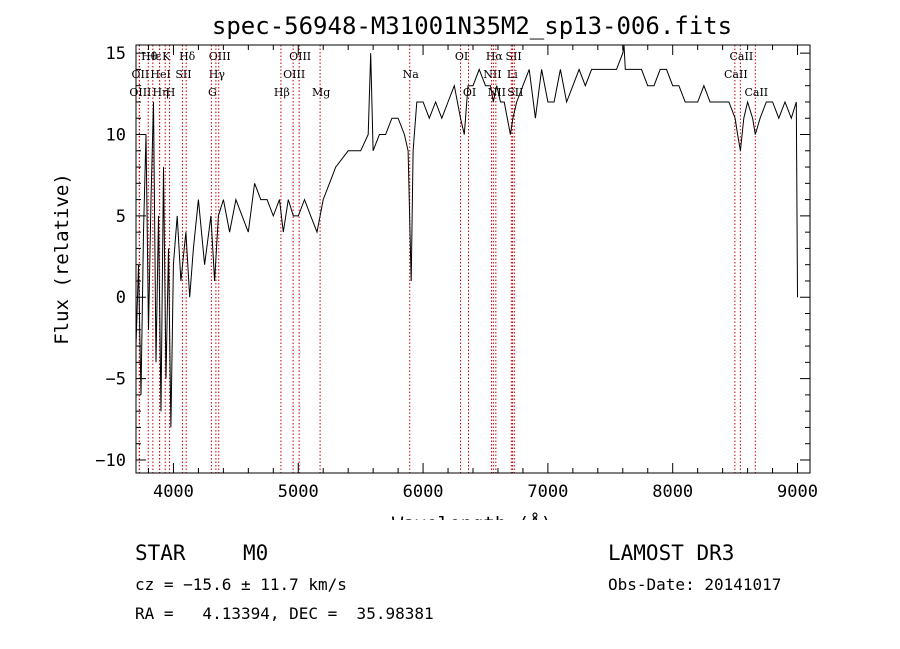 This screenshot has width=900, height=649. I want to click on line-marker-label: Hη, so click(160, 92).